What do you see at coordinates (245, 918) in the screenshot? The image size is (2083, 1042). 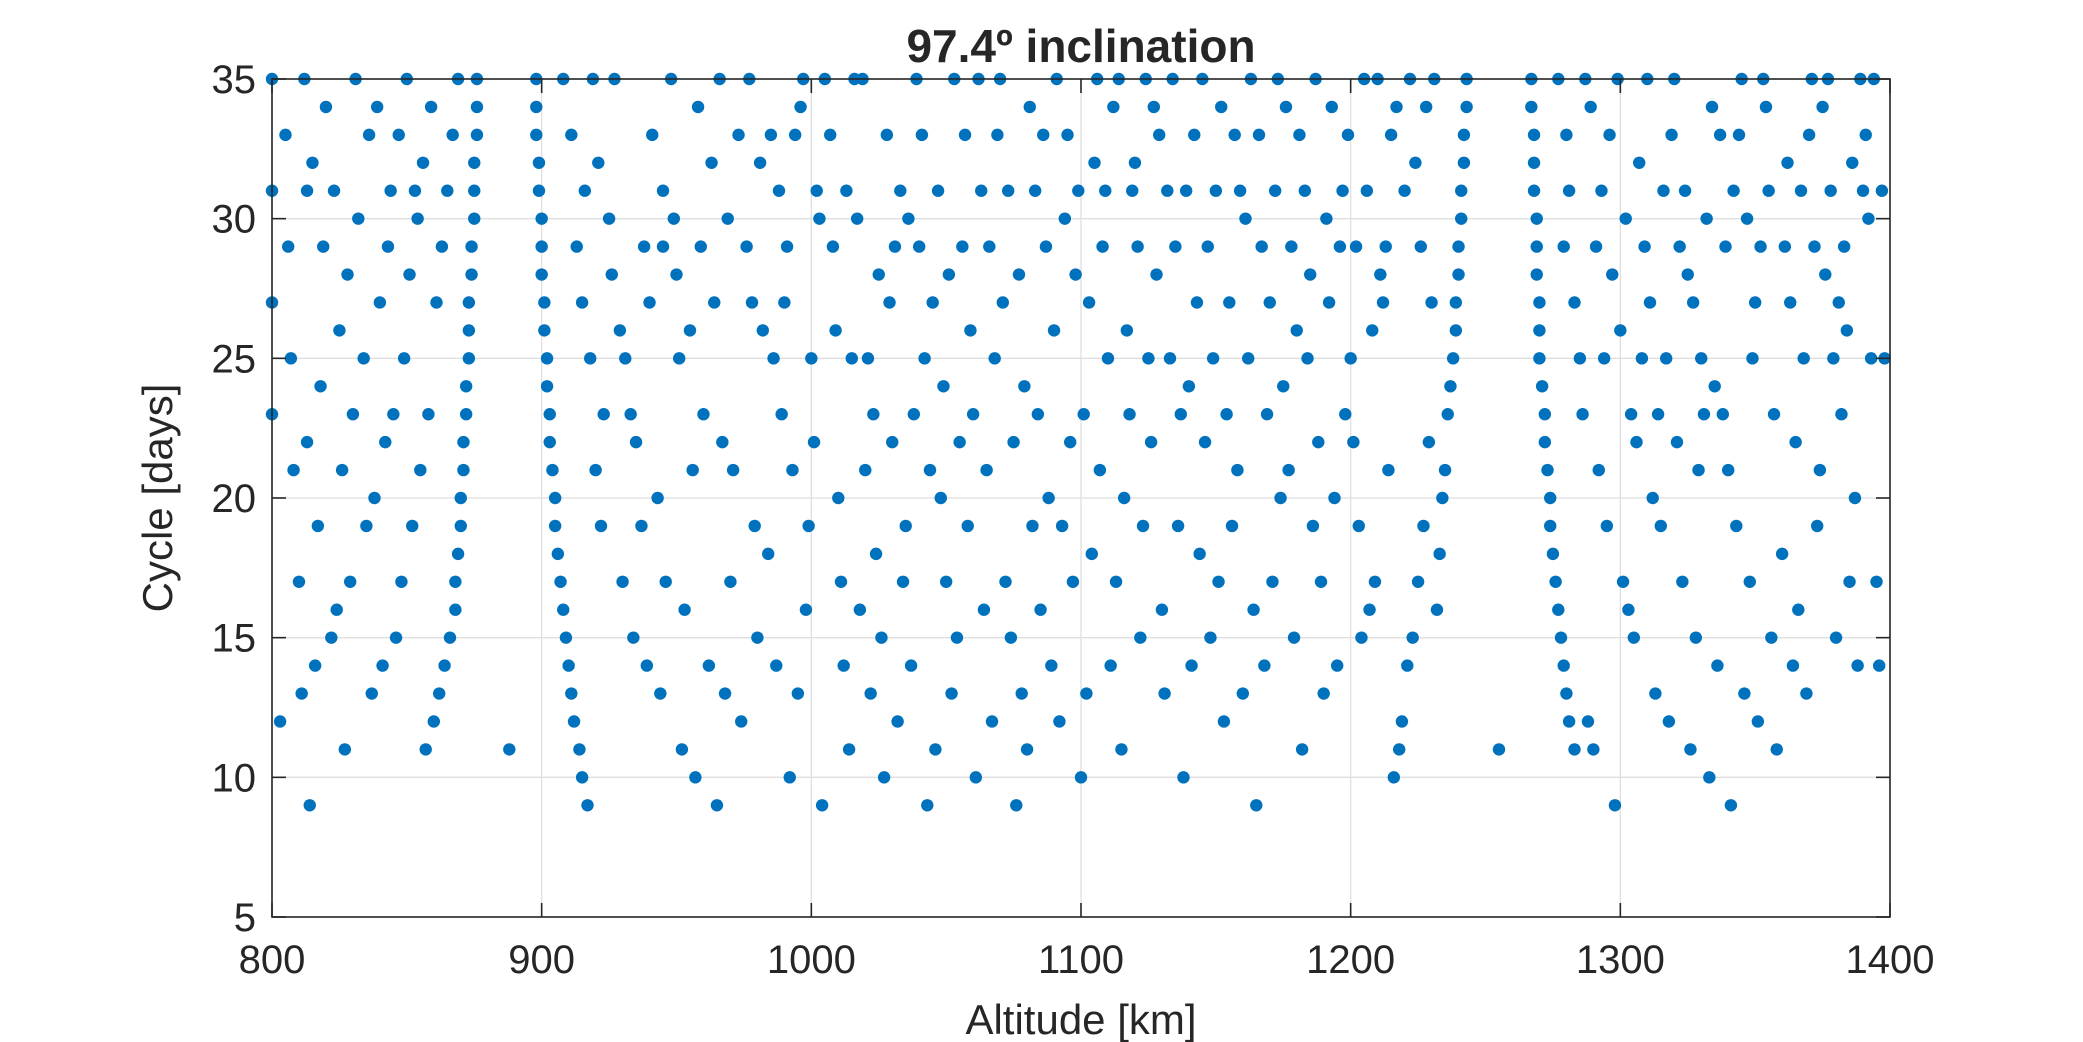 I see `y-tick-label: 5` at bounding box center [245, 918].